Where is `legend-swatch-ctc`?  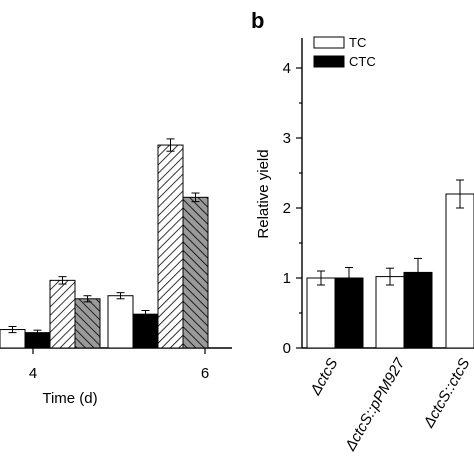 legend-swatch-ctc is located at coordinates (329, 61).